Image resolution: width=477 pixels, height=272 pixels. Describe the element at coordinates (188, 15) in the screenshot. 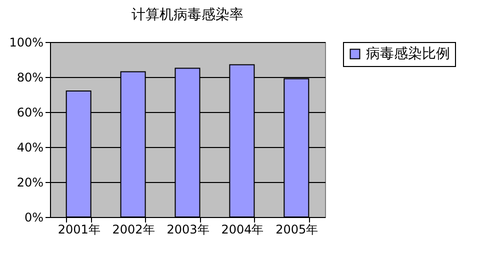

I see `chart-title: 计算机病毒感染率` at that location.